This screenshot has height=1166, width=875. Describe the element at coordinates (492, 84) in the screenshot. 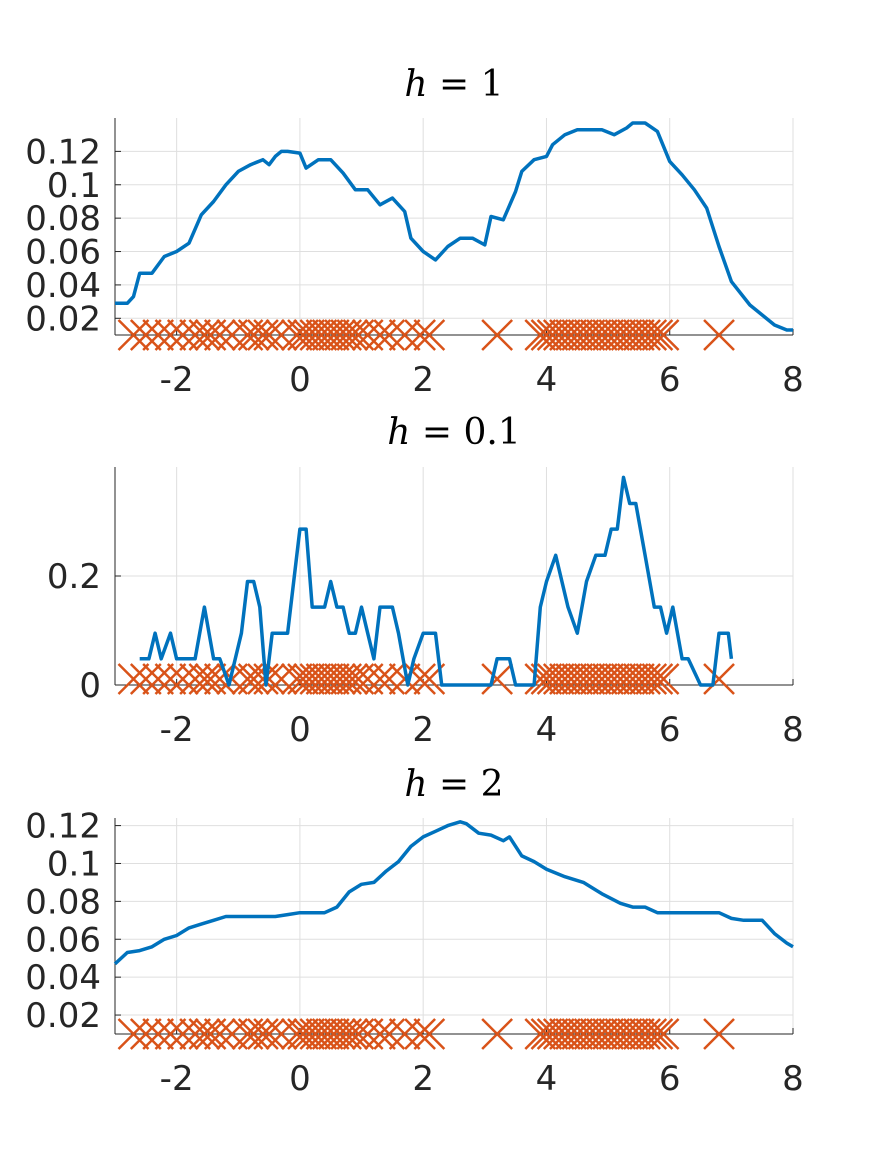

I see `title-value: 1` at that location.